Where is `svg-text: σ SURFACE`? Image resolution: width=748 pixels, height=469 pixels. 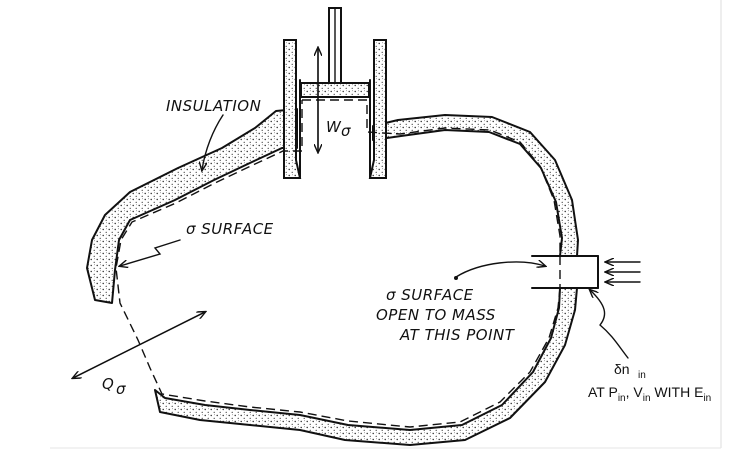
svg-text: σ SURFACE is located at coordinates (430, 295).